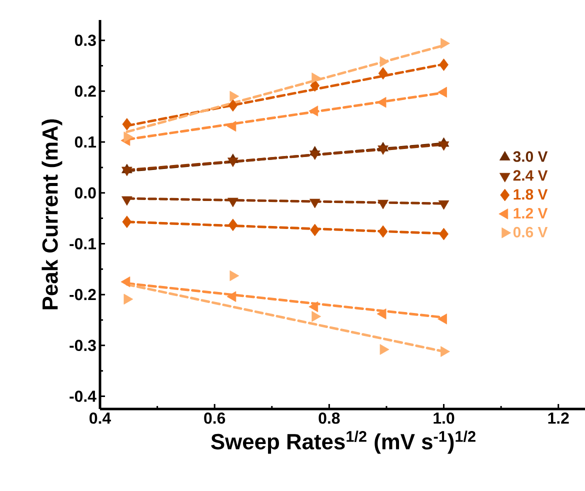 This screenshot has width=585, height=491. Describe the element at coordinates (530, 175) in the screenshot. I see `legend-label: 2.4 V` at that location.